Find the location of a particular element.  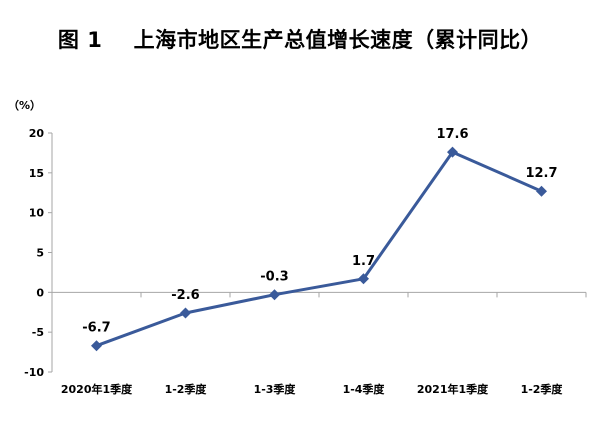

data-label: 12.7 is located at coordinates (541, 173).